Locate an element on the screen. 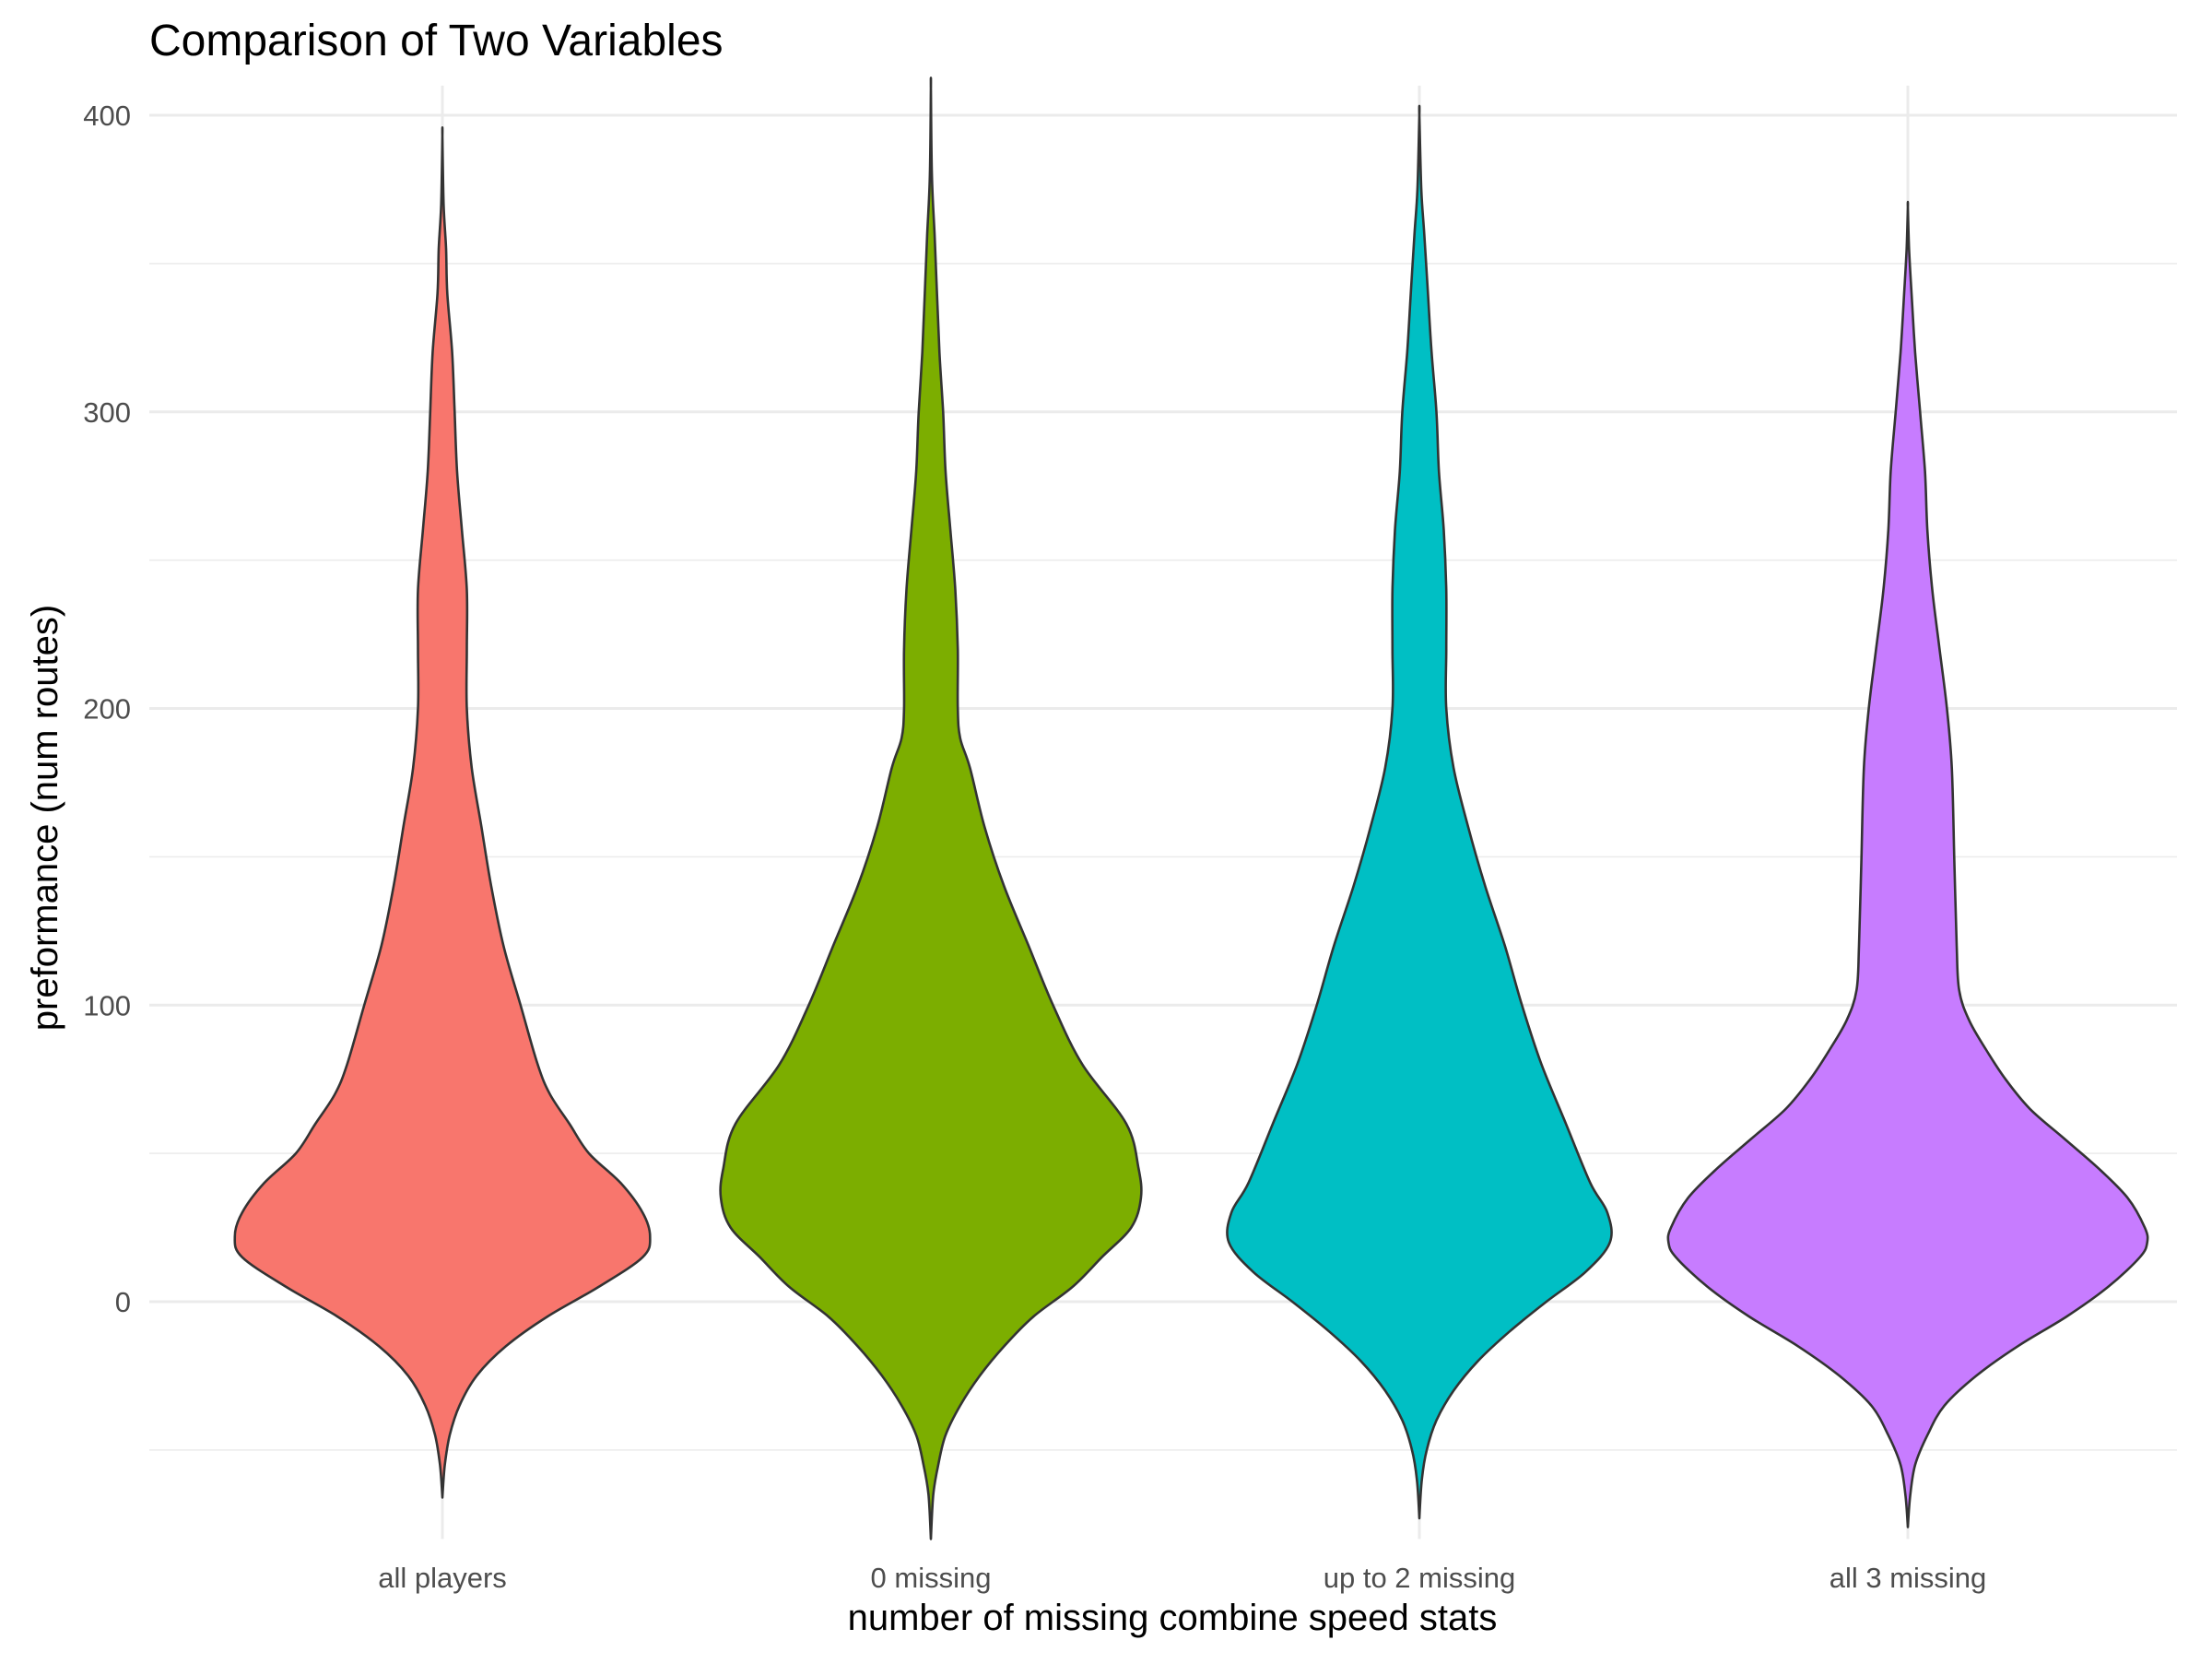  violin-up-to-2-missing is located at coordinates (1419, 812).